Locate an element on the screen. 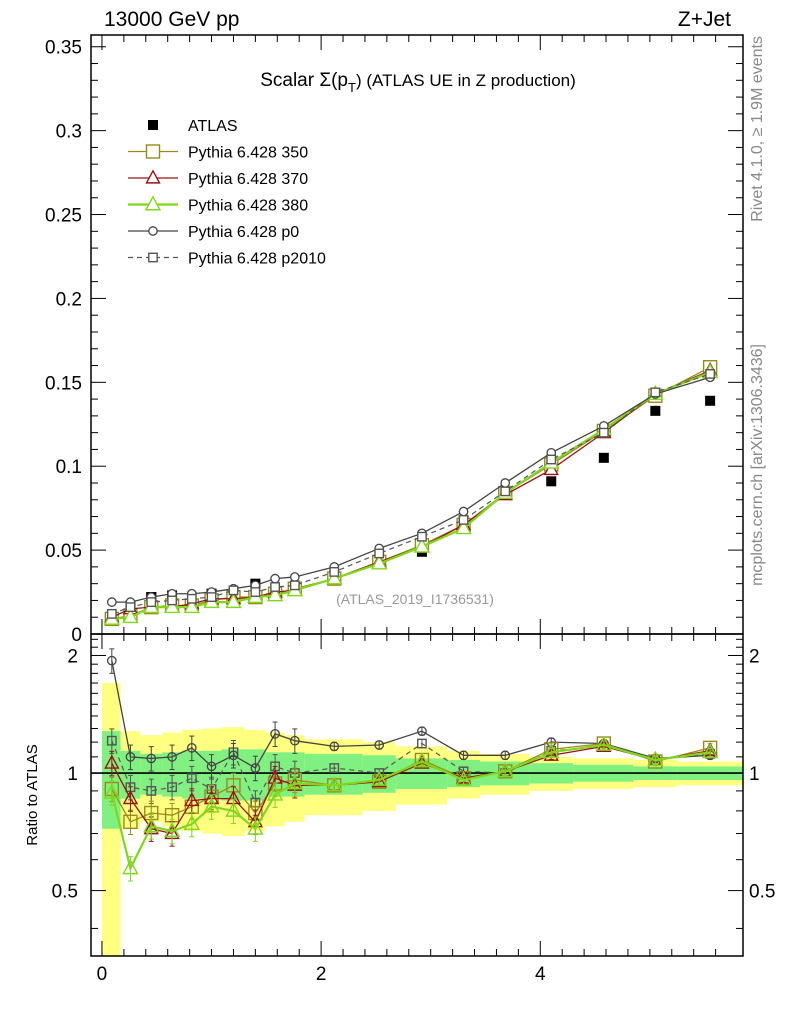 The width and height of the screenshot is (786, 1024). y-tick-label: 0.15 is located at coordinates (63, 383).